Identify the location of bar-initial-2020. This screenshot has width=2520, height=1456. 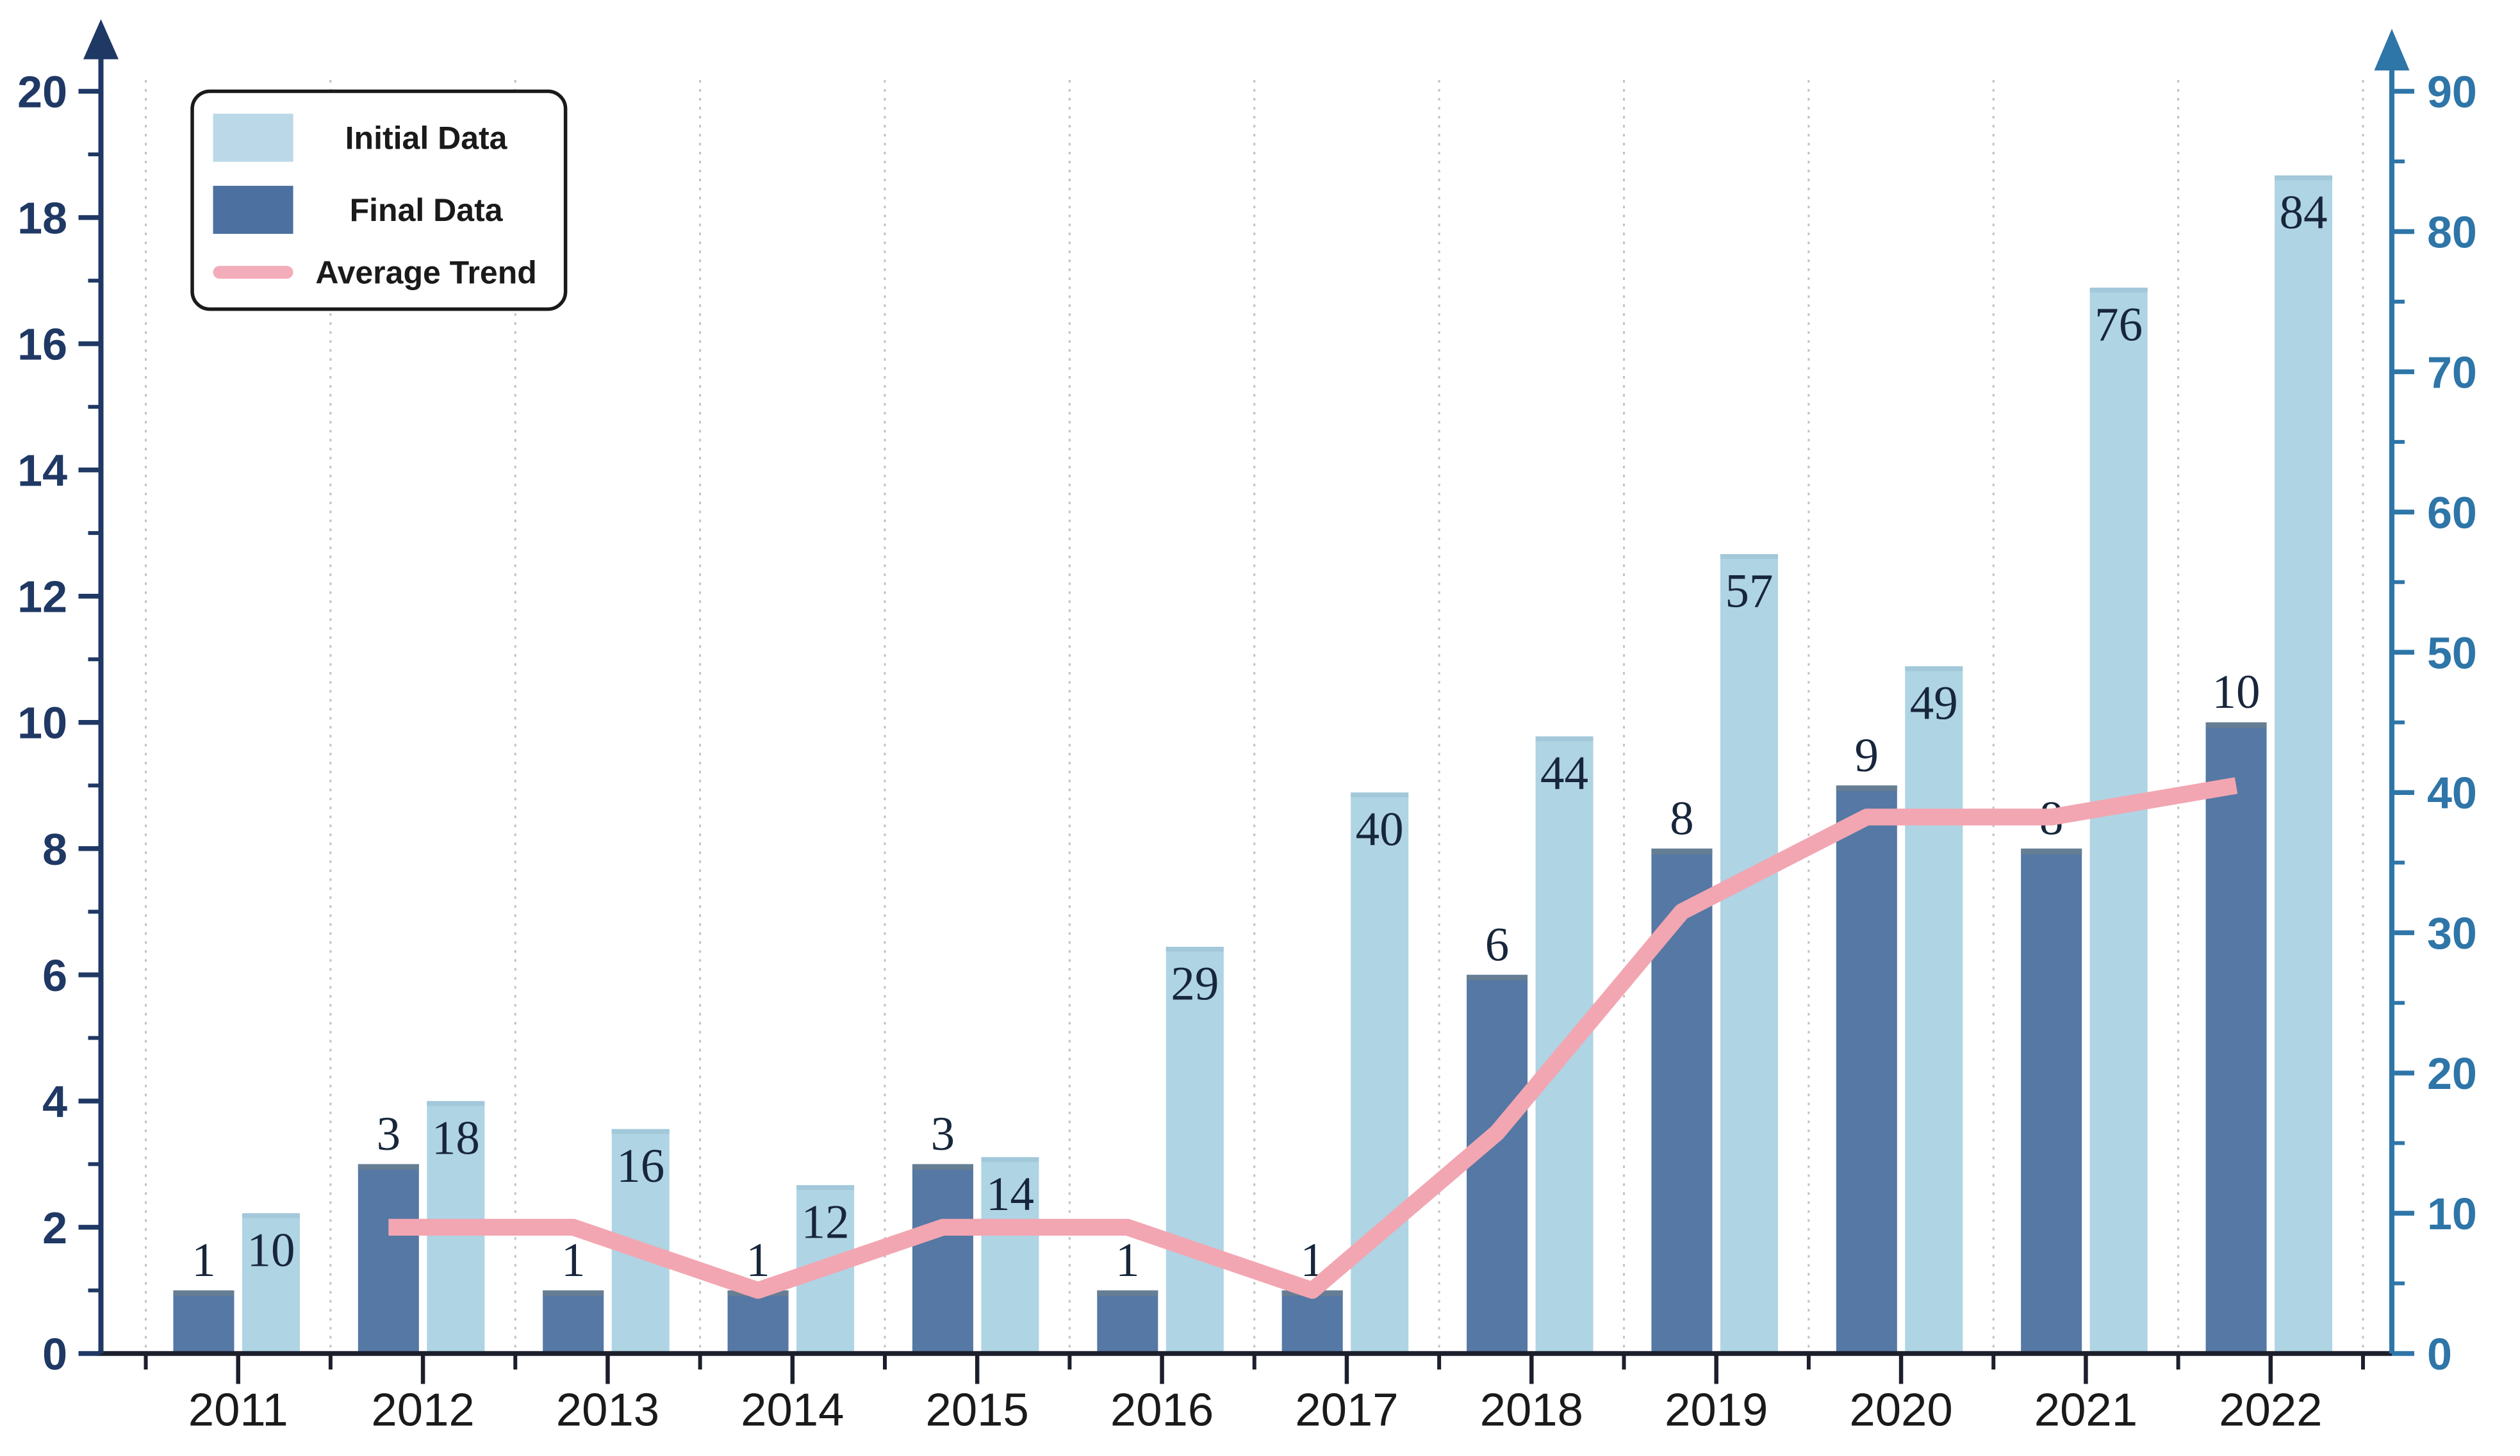
(1934, 1010).